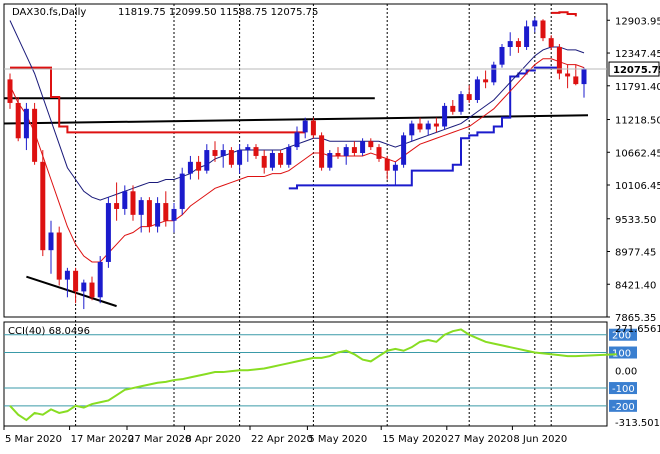 The image size is (660, 454). I want to click on price-tick-label: 12903.95, so click(637, 21).